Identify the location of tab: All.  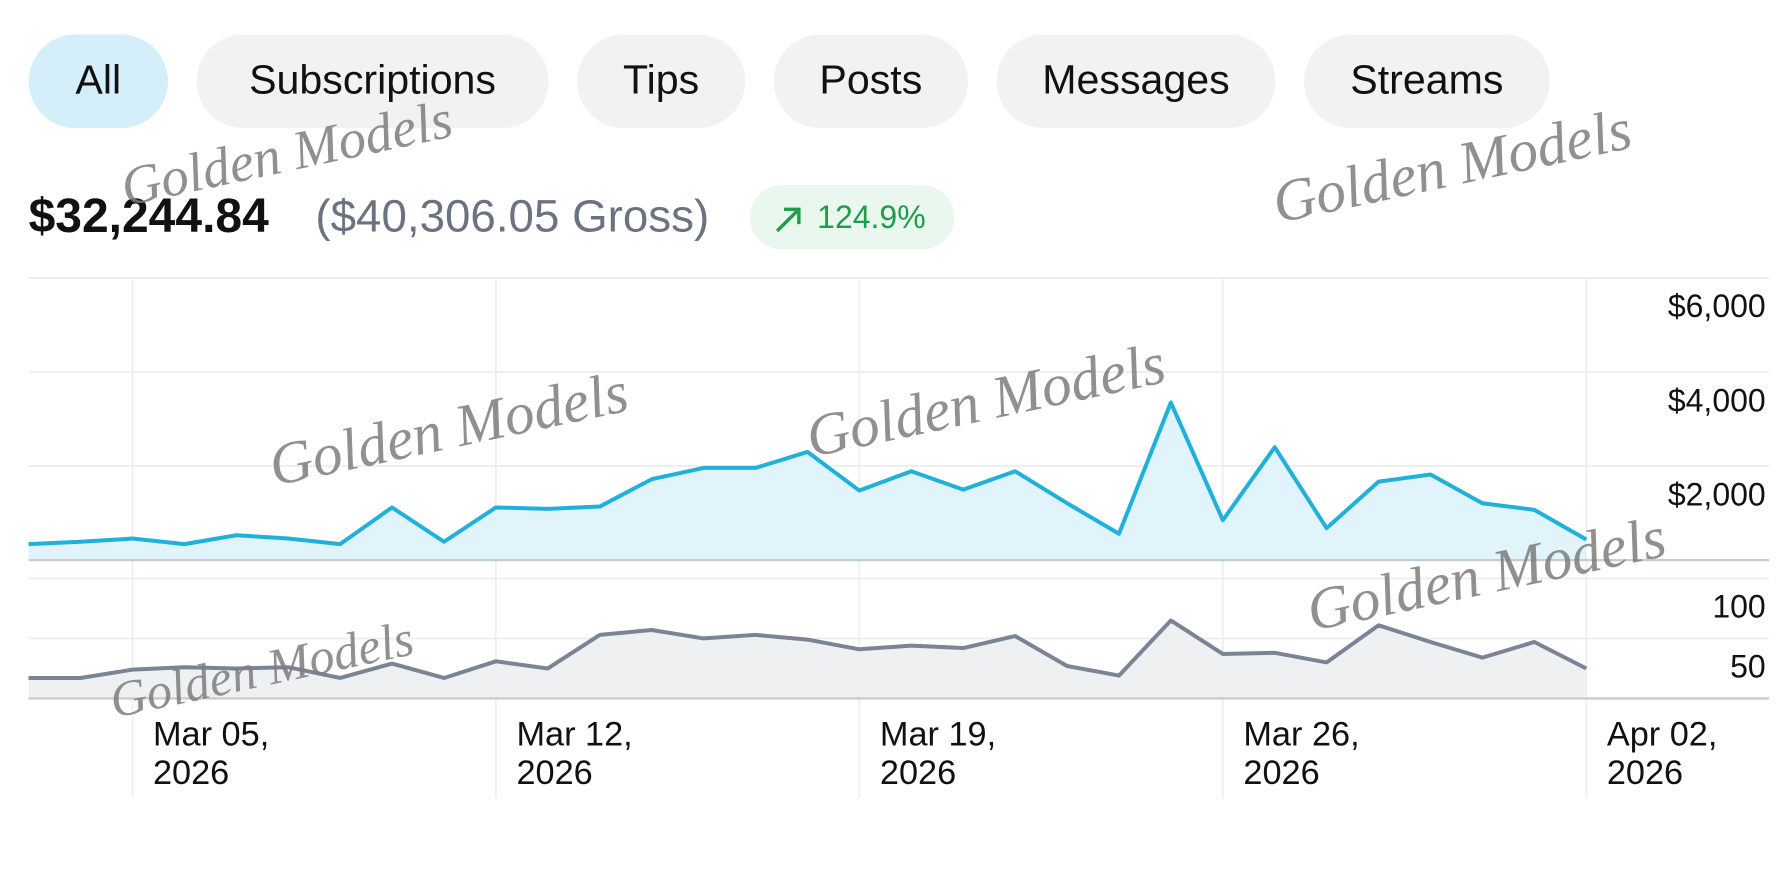
(98, 81).